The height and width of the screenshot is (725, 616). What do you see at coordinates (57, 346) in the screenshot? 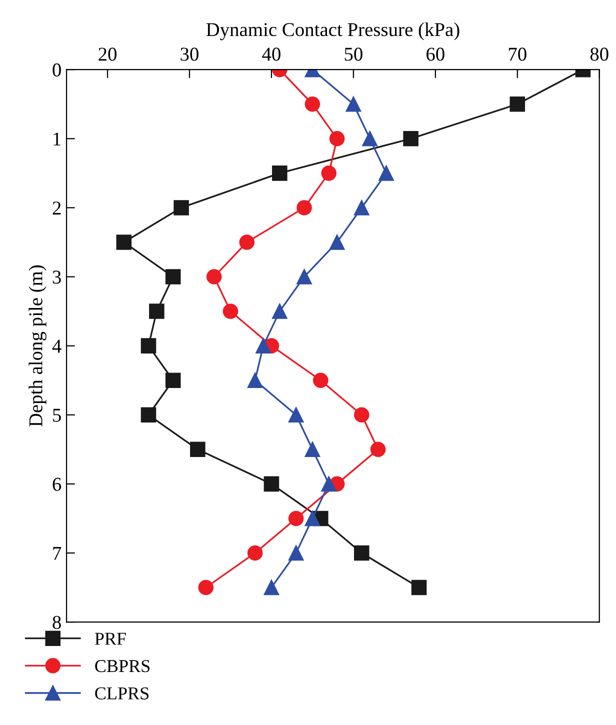
I see `y-tick-label: 4` at bounding box center [57, 346].